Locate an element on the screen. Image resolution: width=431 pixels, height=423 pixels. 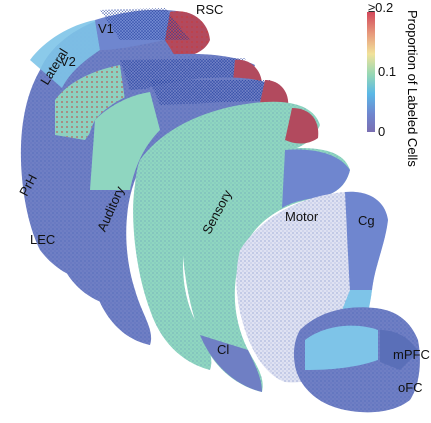
label-mpfc: mPFC is located at coordinates (411, 354).